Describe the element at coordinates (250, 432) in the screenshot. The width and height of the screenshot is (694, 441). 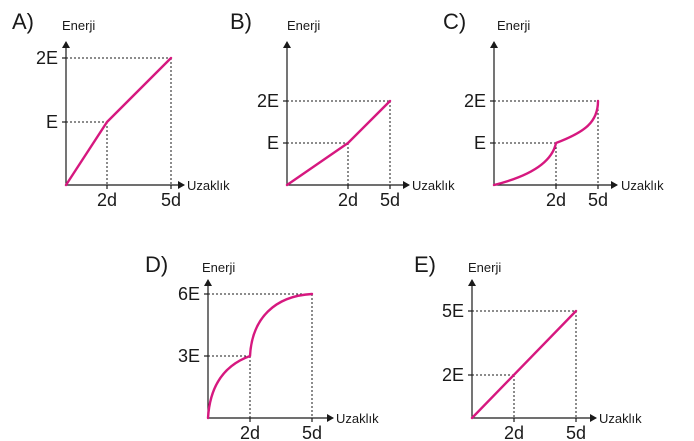
I see `option-d-tick-2d: 2d` at that location.